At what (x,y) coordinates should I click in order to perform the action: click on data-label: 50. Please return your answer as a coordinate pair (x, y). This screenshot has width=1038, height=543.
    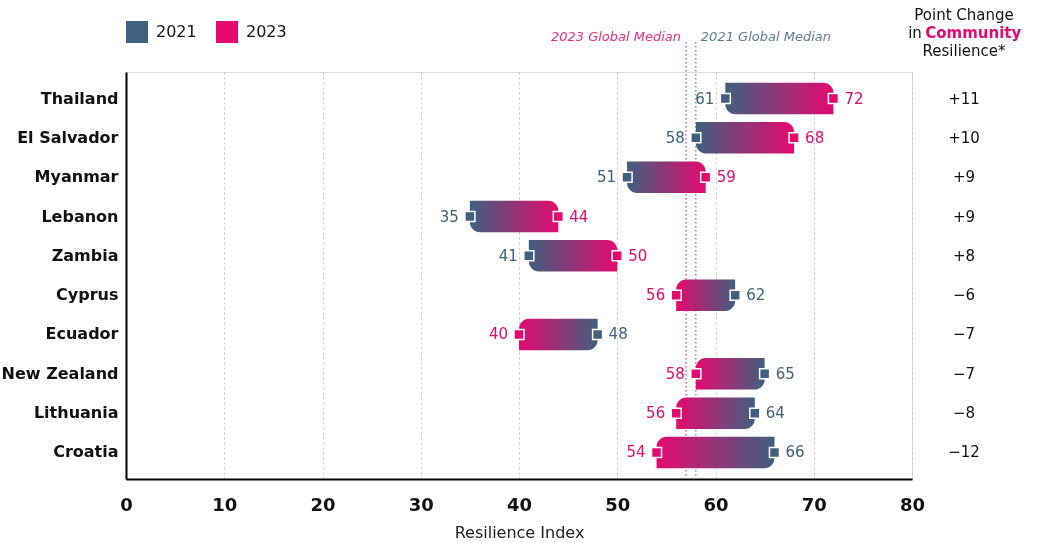
    Looking at the image, I should click on (638, 255).